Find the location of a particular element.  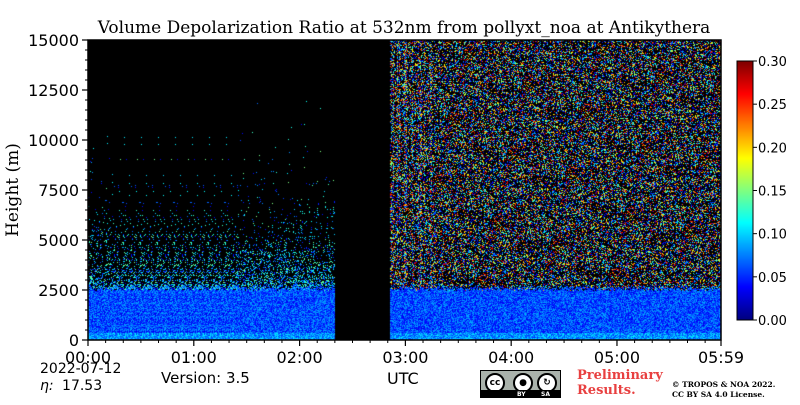

preliminary-notice: Preliminary Results. is located at coordinates (620, 383).